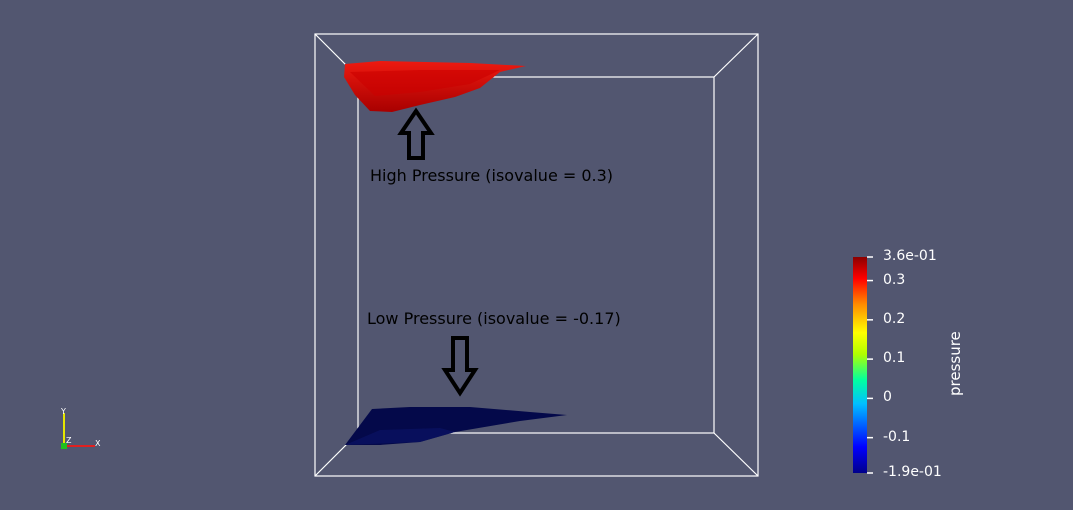 The width and height of the screenshot is (1073, 510). Describe the element at coordinates (894, 318) in the screenshot. I see `colorbar-tick-label: 0.2` at that location.